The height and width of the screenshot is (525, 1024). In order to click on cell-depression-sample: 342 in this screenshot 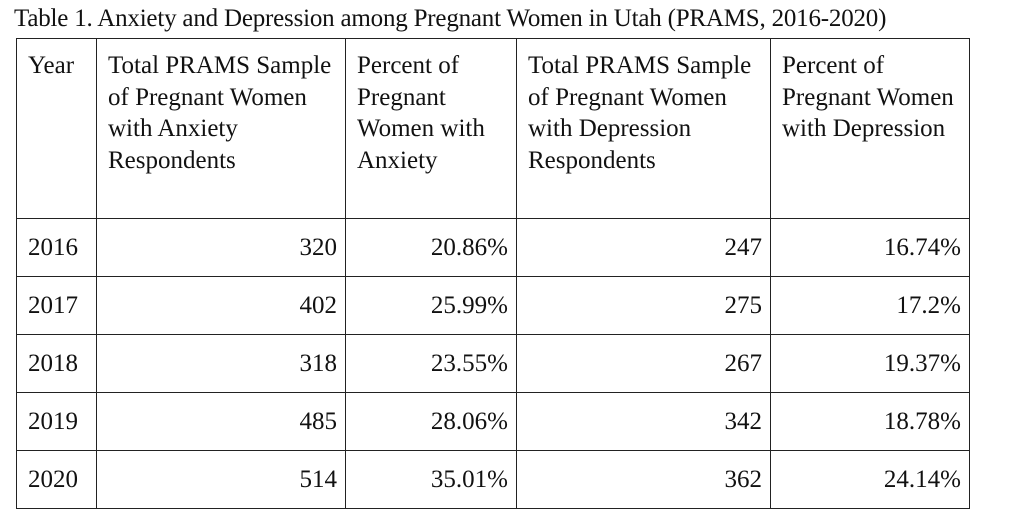, I will do `click(643, 421)`.